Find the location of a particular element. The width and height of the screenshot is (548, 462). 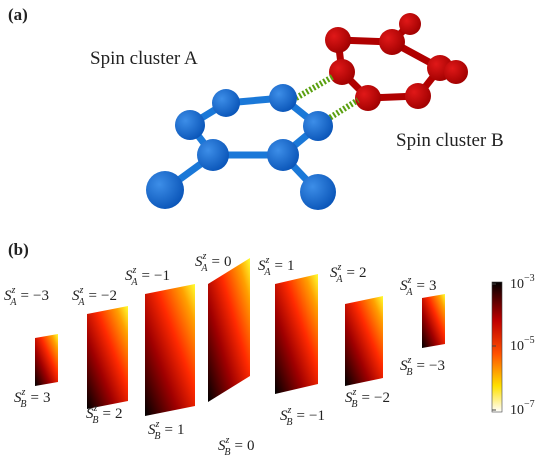

block-label: Sz B = −3 is located at coordinates (422, 366).